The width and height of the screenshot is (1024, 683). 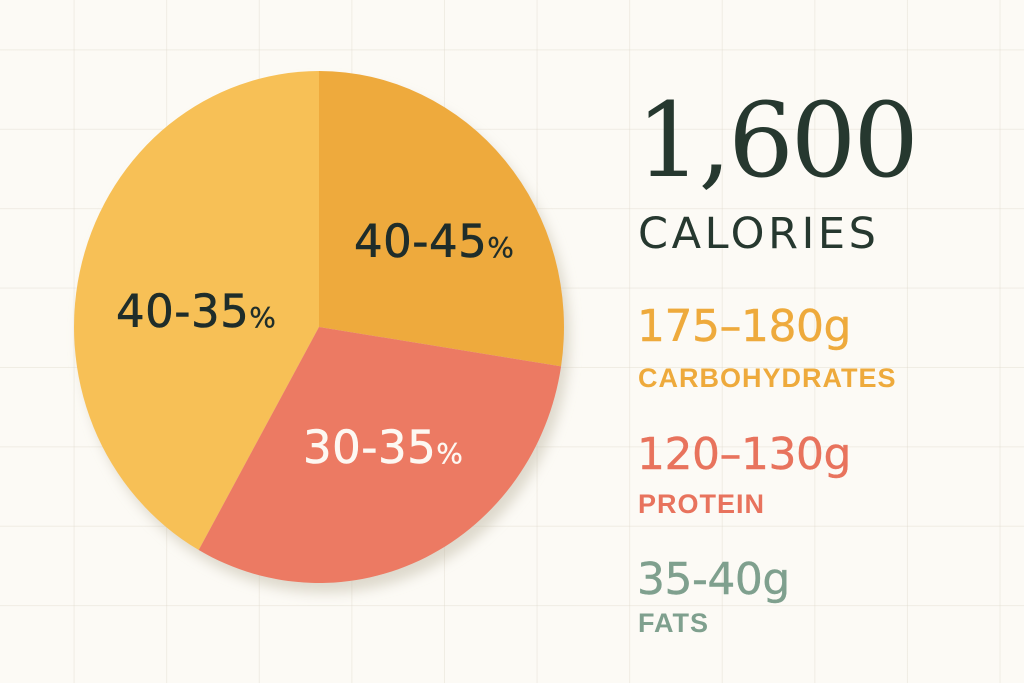 I want to click on pie-label-protein-value: 30-35, so click(x=370, y=447).